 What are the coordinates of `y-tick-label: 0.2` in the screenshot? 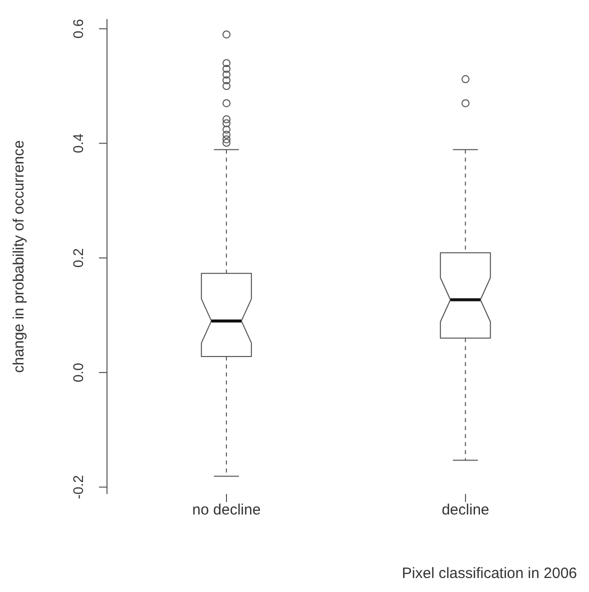 It's located at (78, 258).